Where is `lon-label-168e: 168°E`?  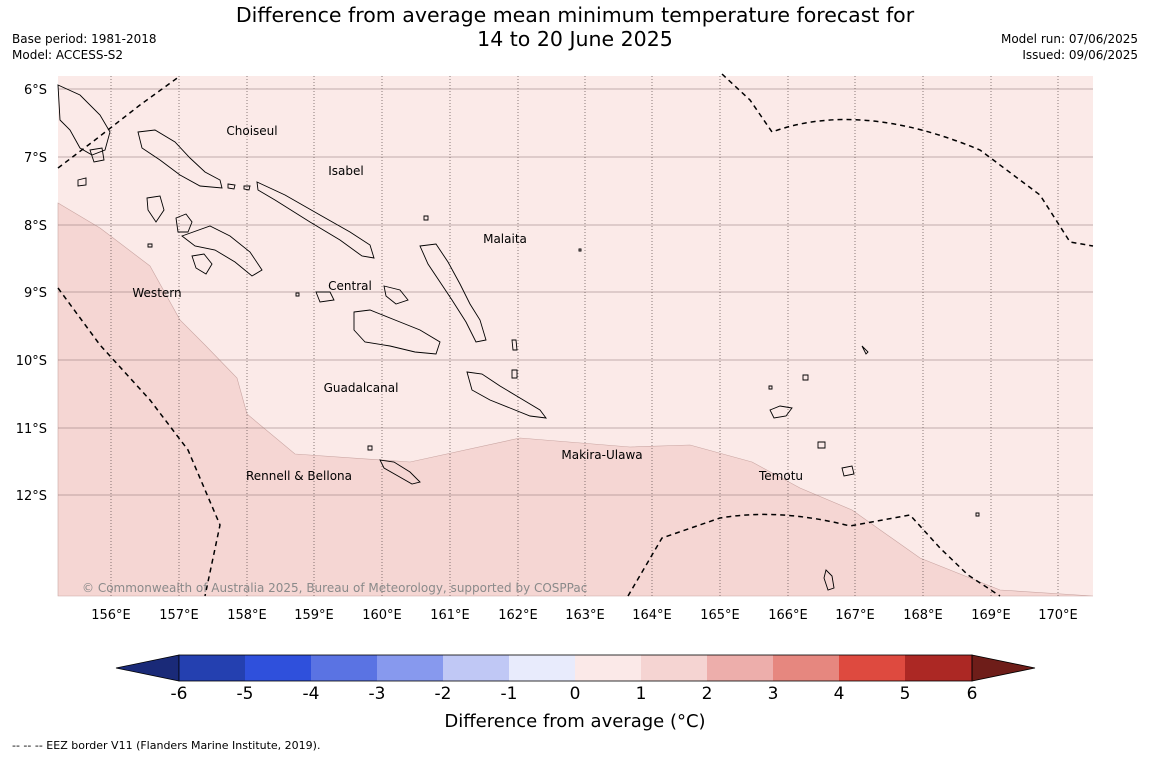 lon-label-168e: 168°E is located at coordinates (923, 615).